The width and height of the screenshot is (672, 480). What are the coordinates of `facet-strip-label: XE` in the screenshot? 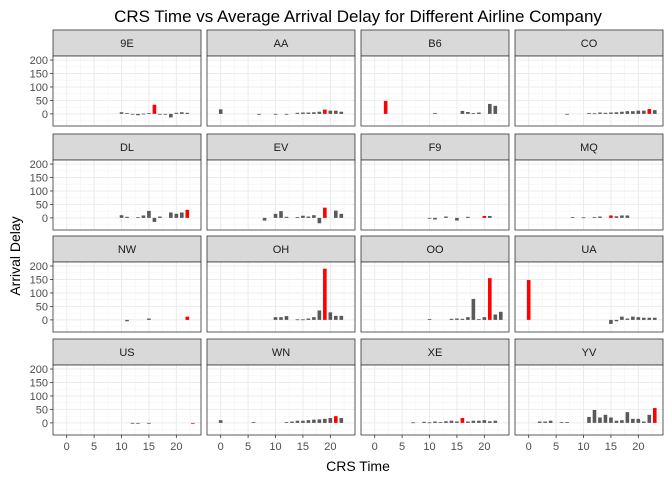 It's located at (435, 353).